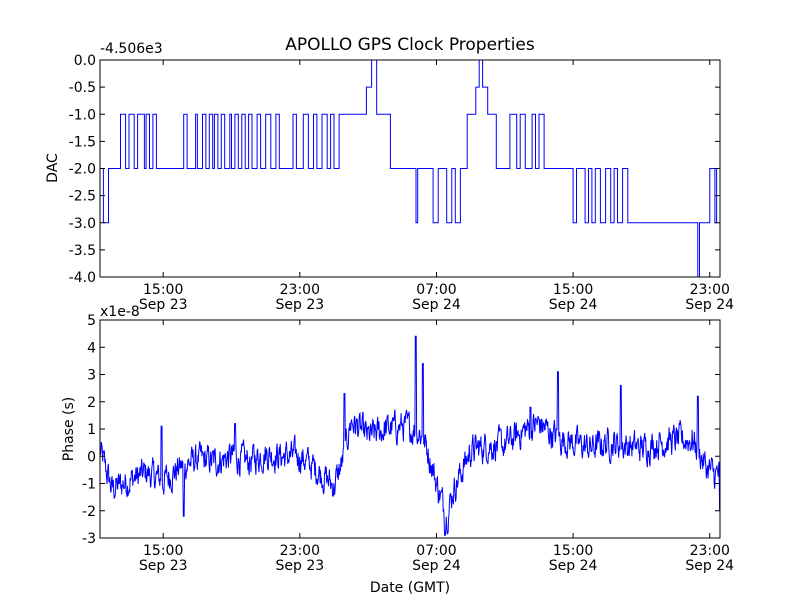  I want to click on y-tick-label: -0.5, so click(82, 88).